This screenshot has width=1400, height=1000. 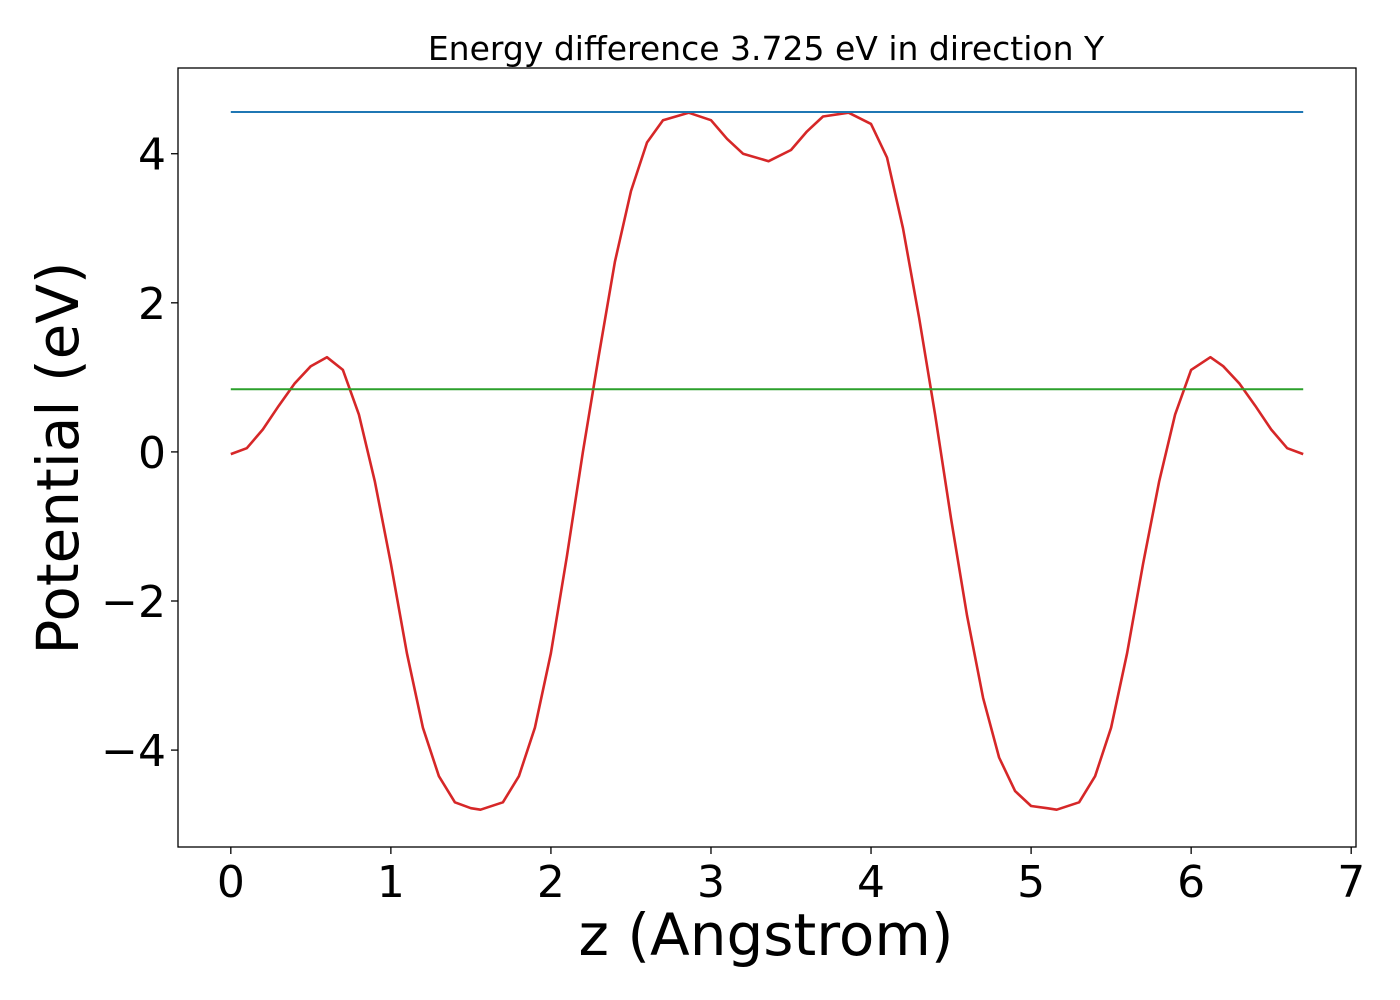 What do you see at coordinates (133, 602) in the screenshot?
I see `y-tick-label: −2` at bounding box center [133, 602].